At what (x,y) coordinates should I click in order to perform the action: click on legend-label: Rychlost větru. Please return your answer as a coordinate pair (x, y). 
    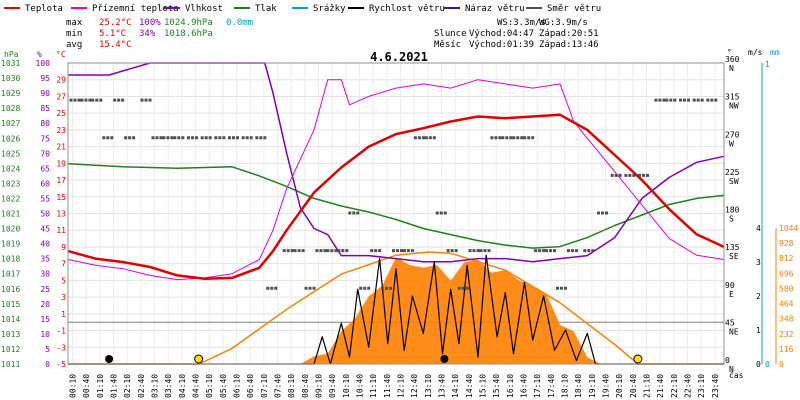
    Looking at the image, I should click on (407, 9).